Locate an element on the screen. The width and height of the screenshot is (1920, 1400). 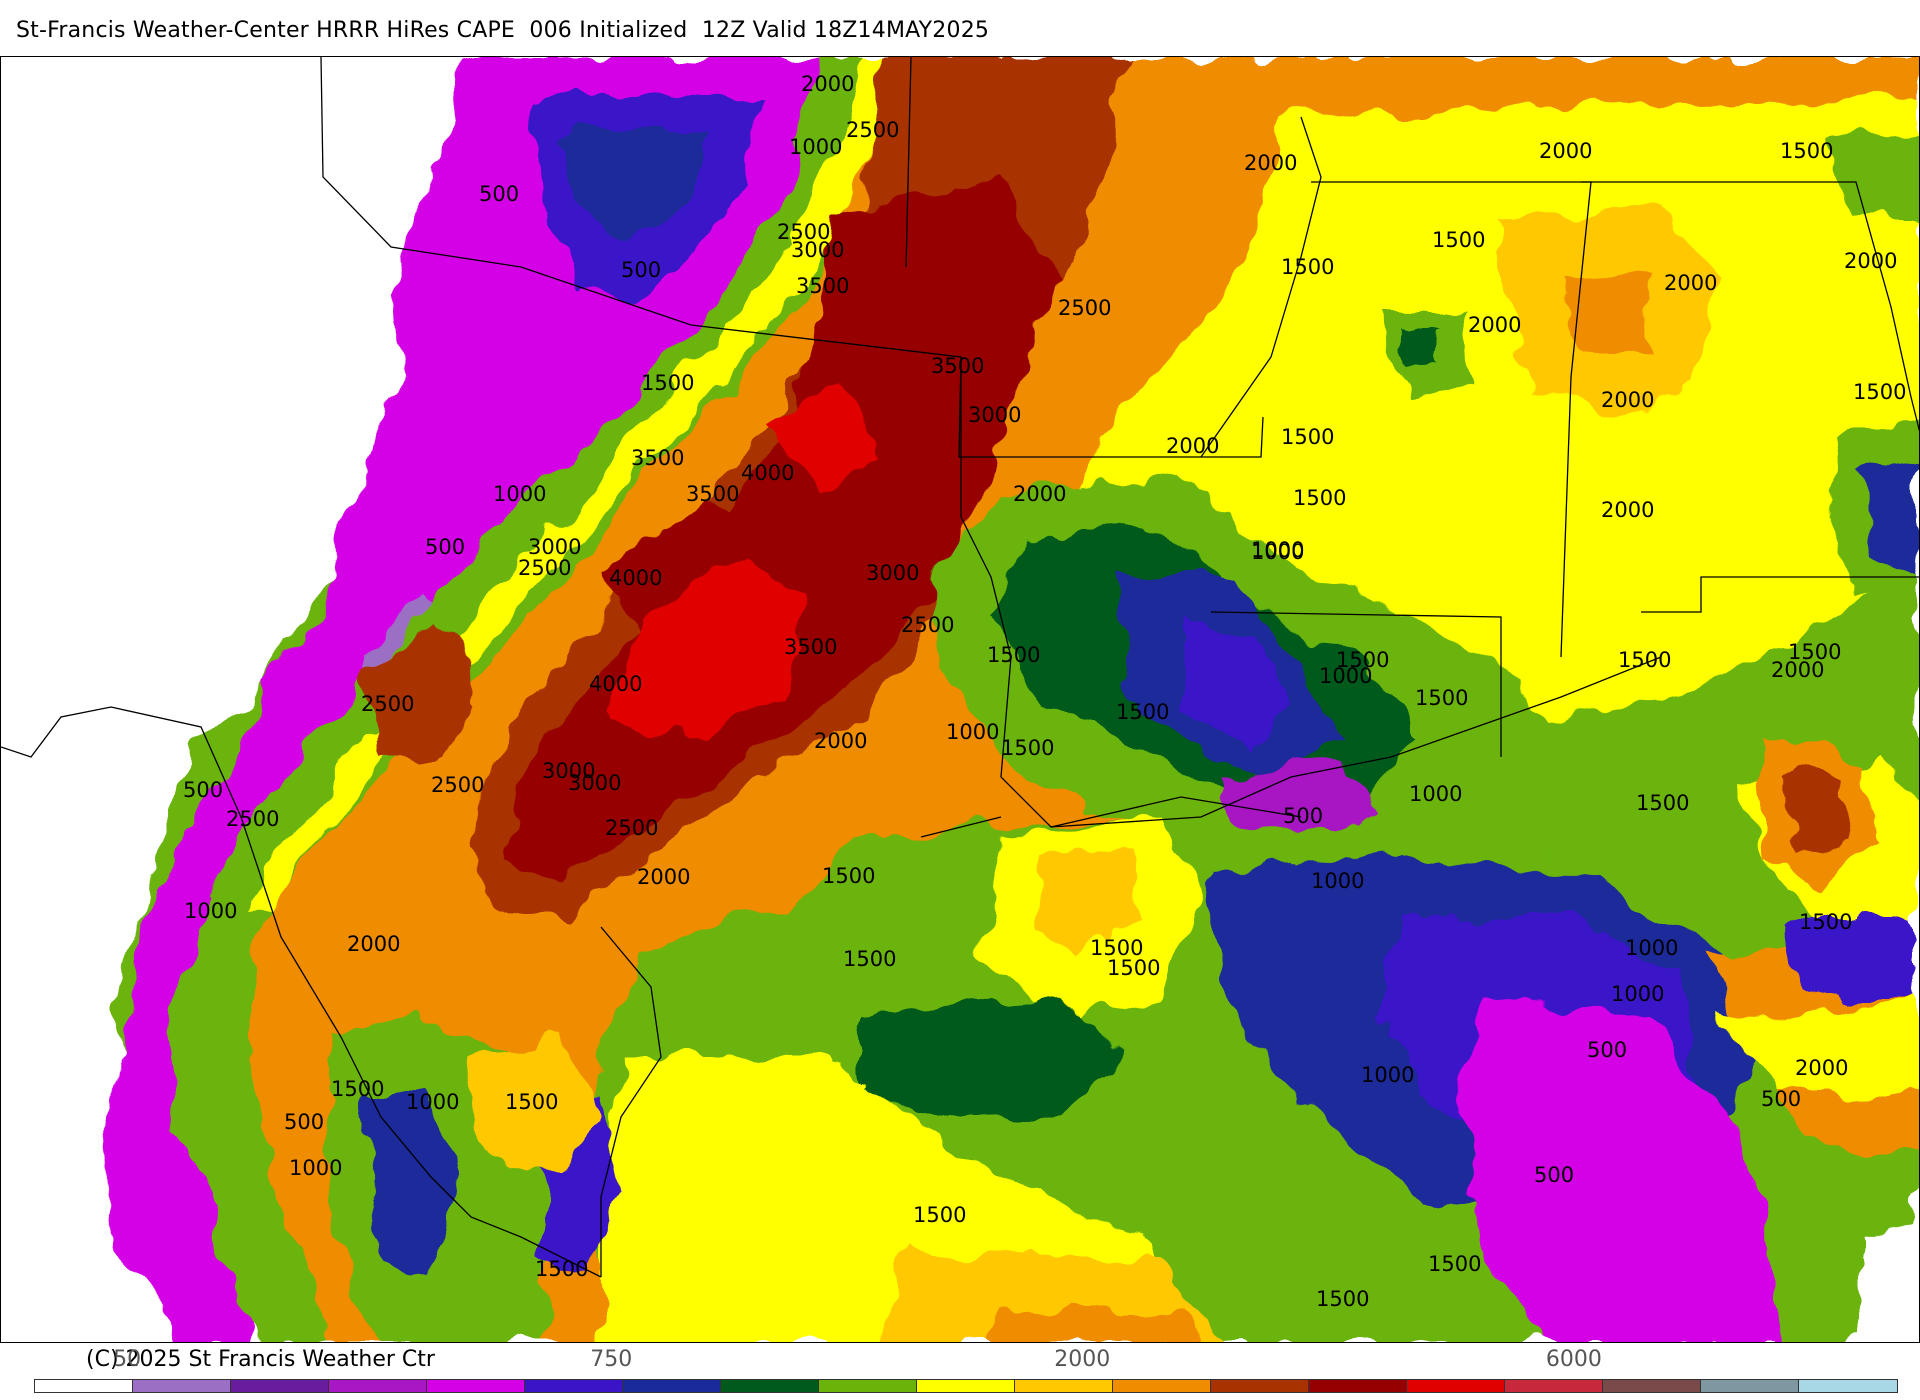
legend-tick-label: 6000 is located at coordinates (1573, 1359).